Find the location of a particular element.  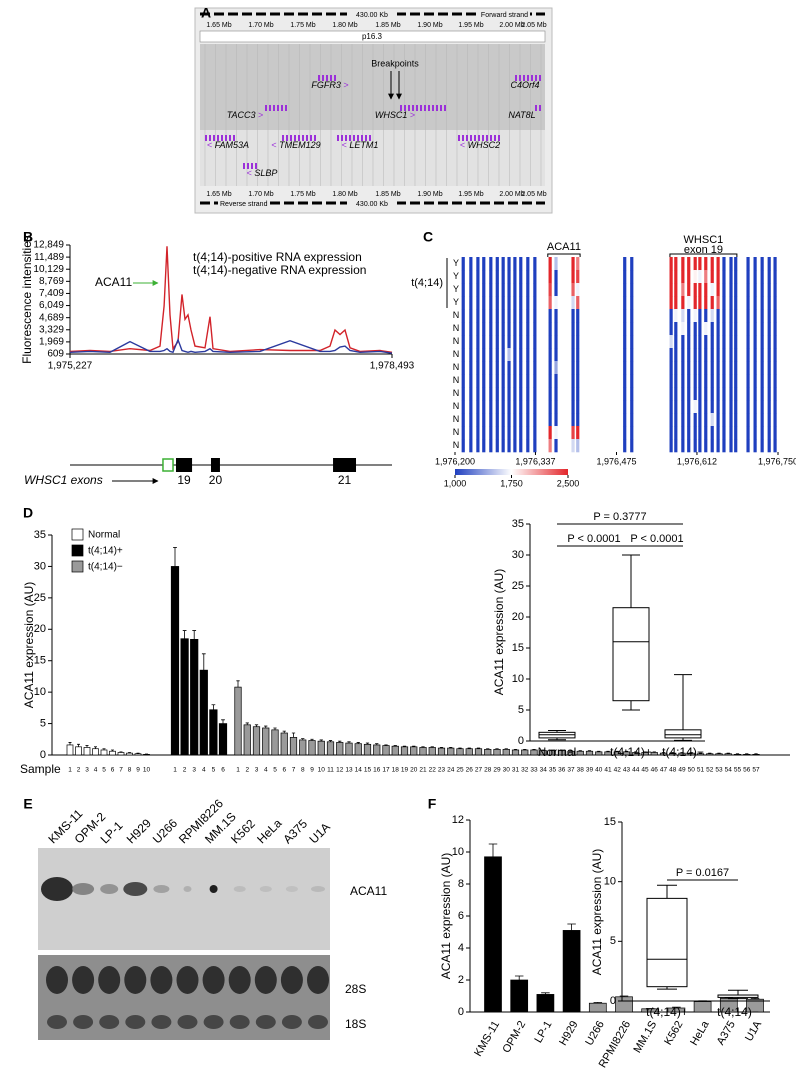

colorbar-label: 1,000 is located at coordinates (455, 483).